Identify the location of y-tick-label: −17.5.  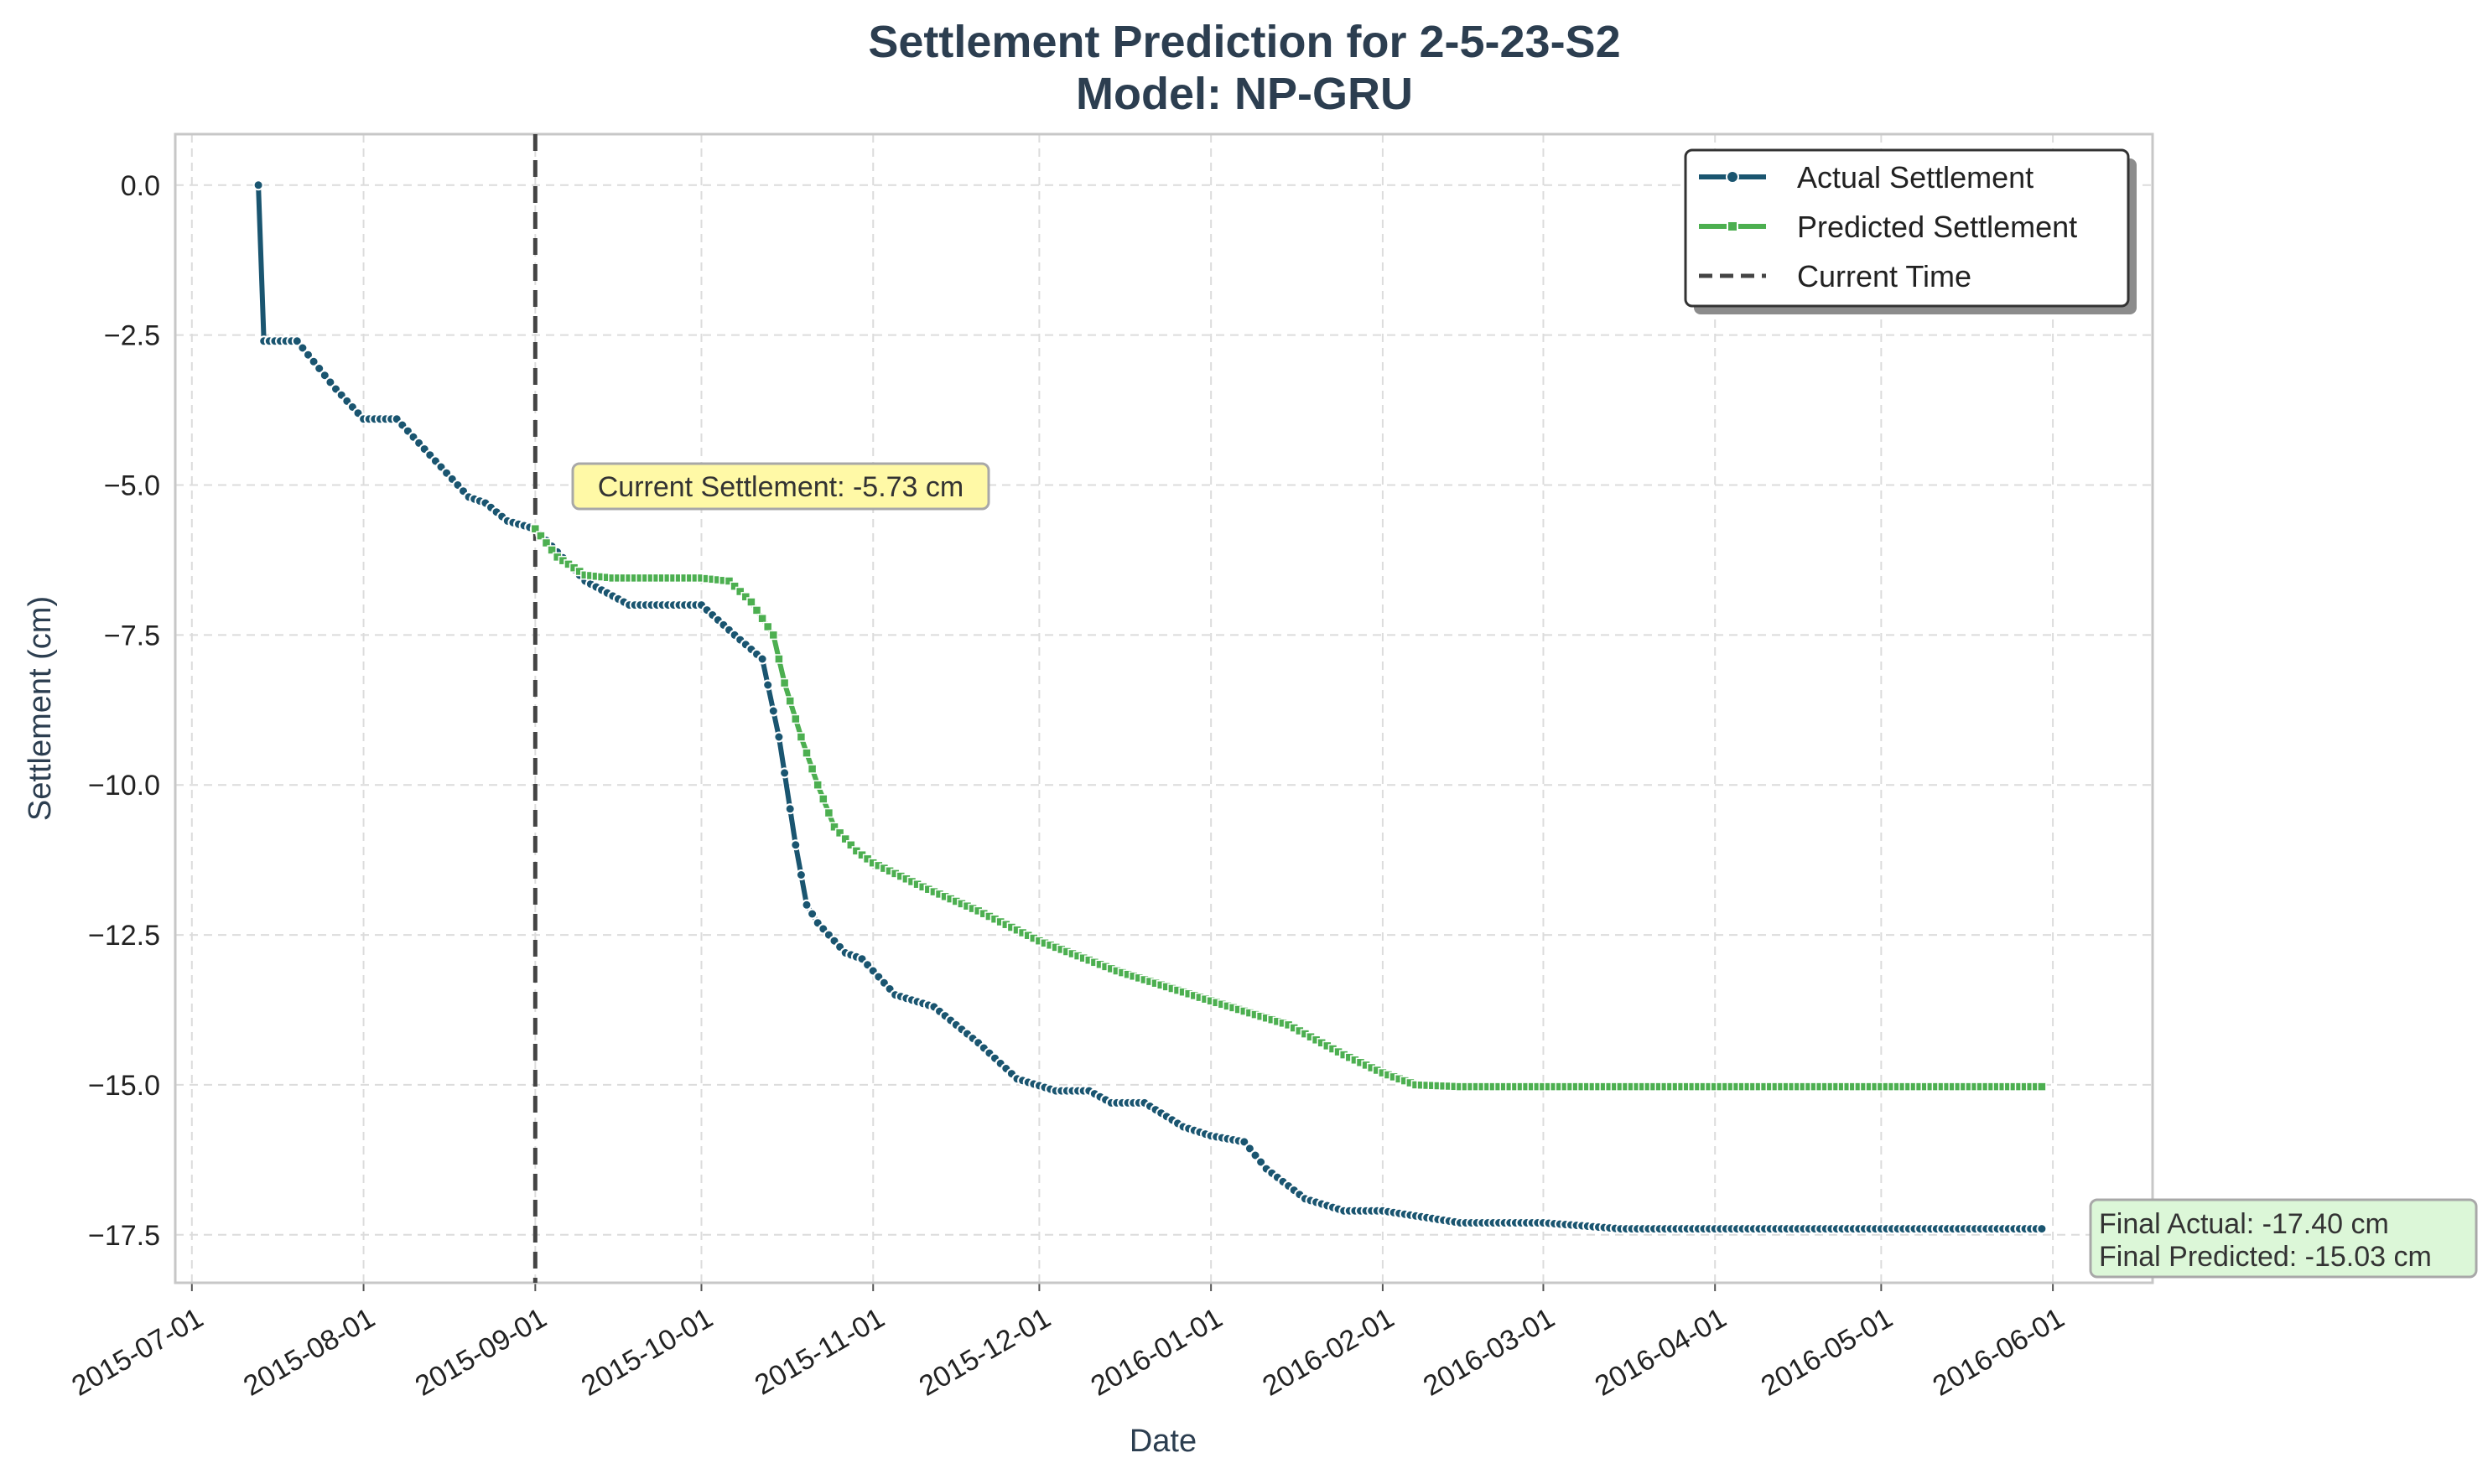
(124, 1236).